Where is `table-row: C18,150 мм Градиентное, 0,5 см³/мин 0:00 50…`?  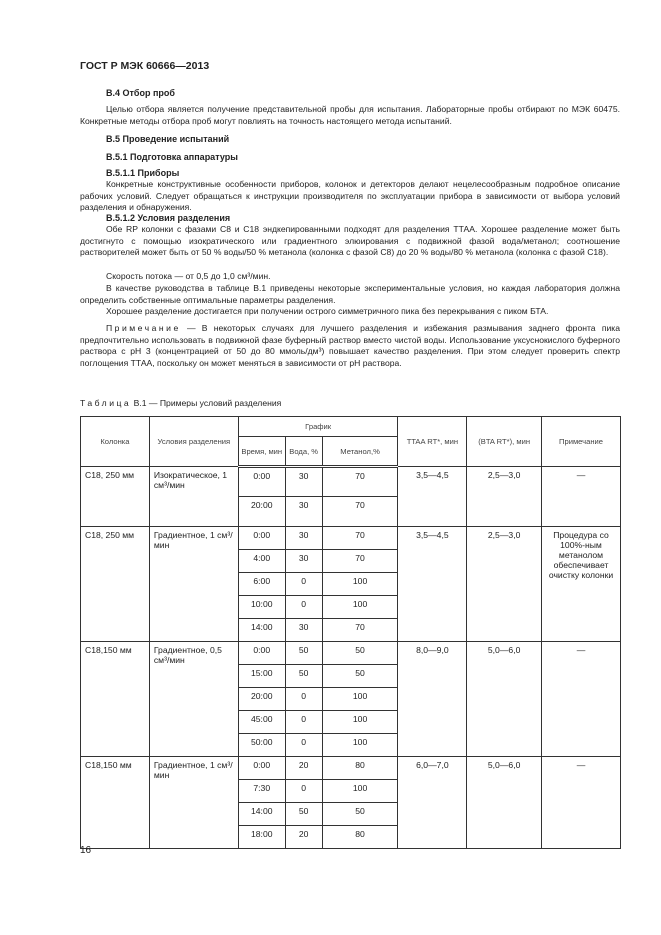 table-row: C18,150 мм Градиентное, 0,5 см³/мин 0:00 50… is located at coordinates (350, 699).